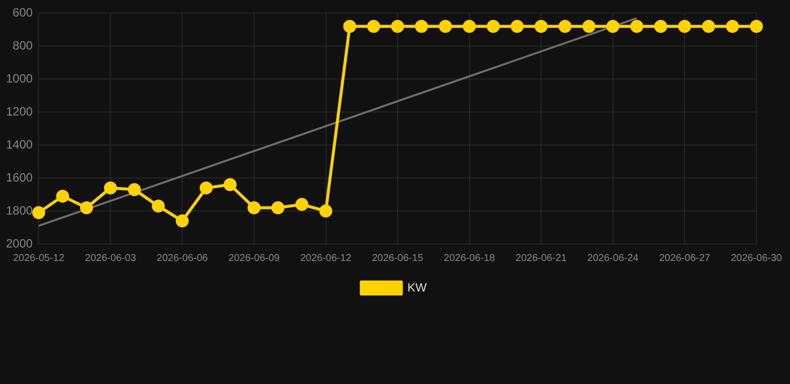 This screenshot has height=384, width=790. Describe the element at coordinates (470, 258) in the screenshot. I see `x-tick-label: 2026-06-18` at that location.